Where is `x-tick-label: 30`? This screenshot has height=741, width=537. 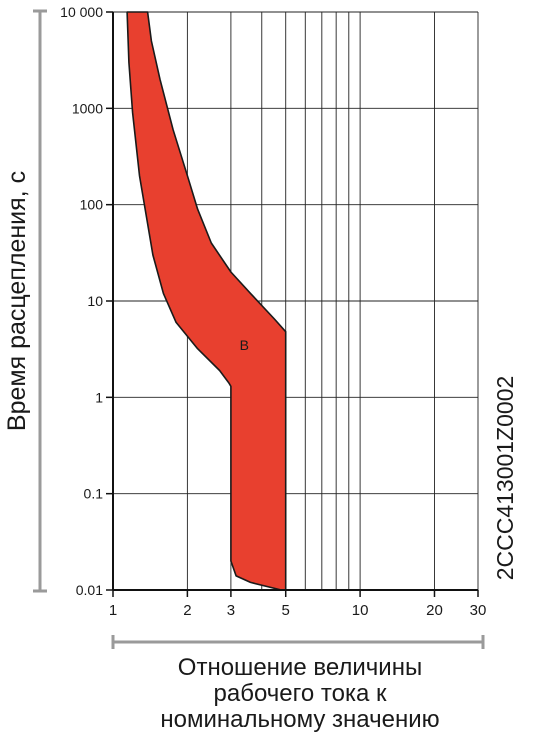 x-tick-label: 30 is located at coordinates (478, 610).